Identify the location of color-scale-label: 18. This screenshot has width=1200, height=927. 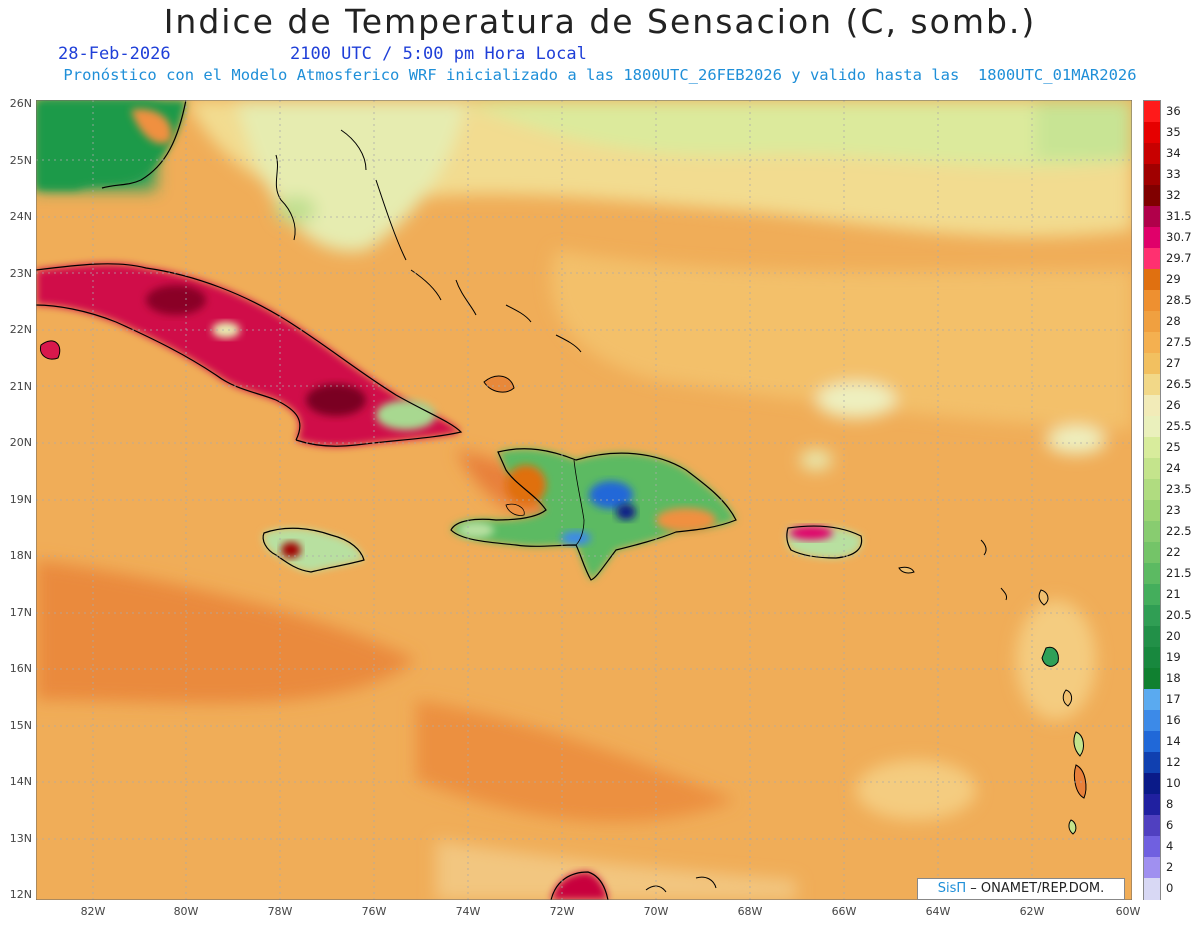
(1173, 677).